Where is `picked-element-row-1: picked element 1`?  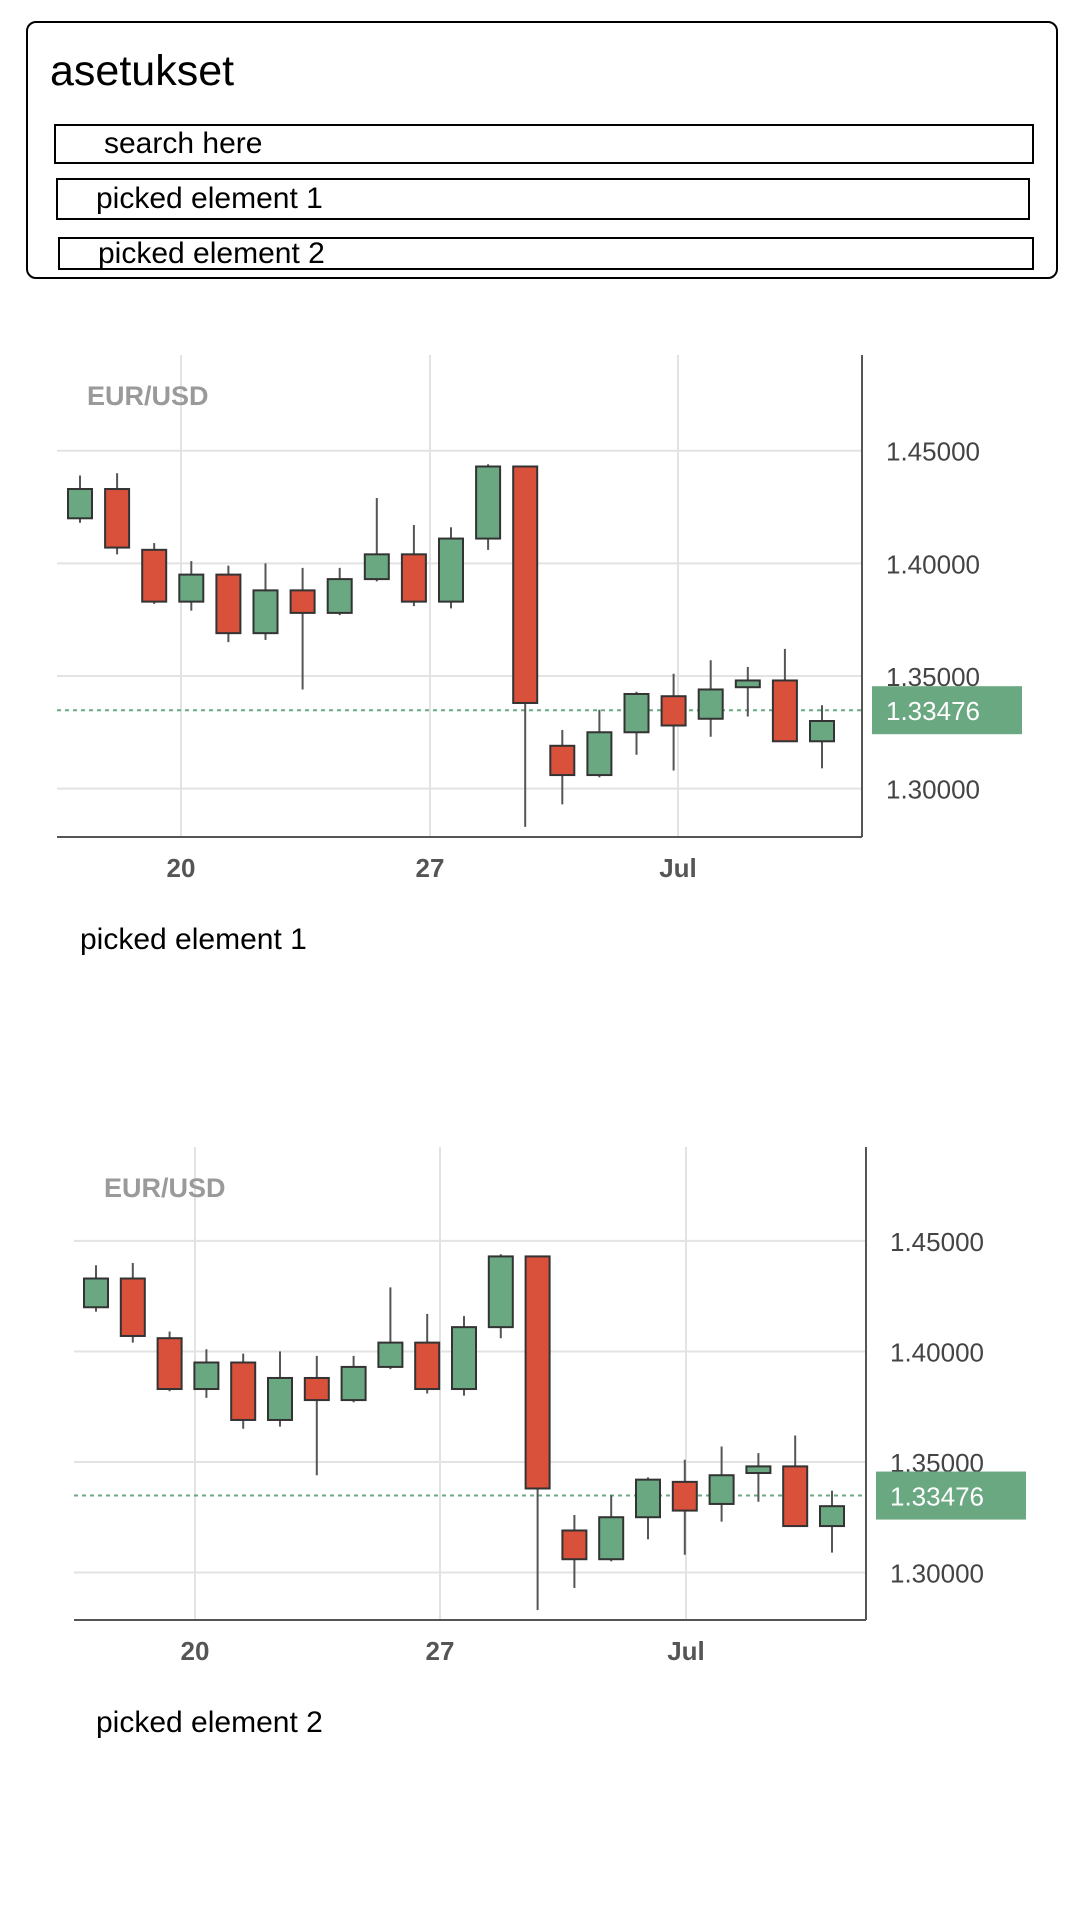
picked-element-row-1: picked element 1 is located at coordinates (543, 199).